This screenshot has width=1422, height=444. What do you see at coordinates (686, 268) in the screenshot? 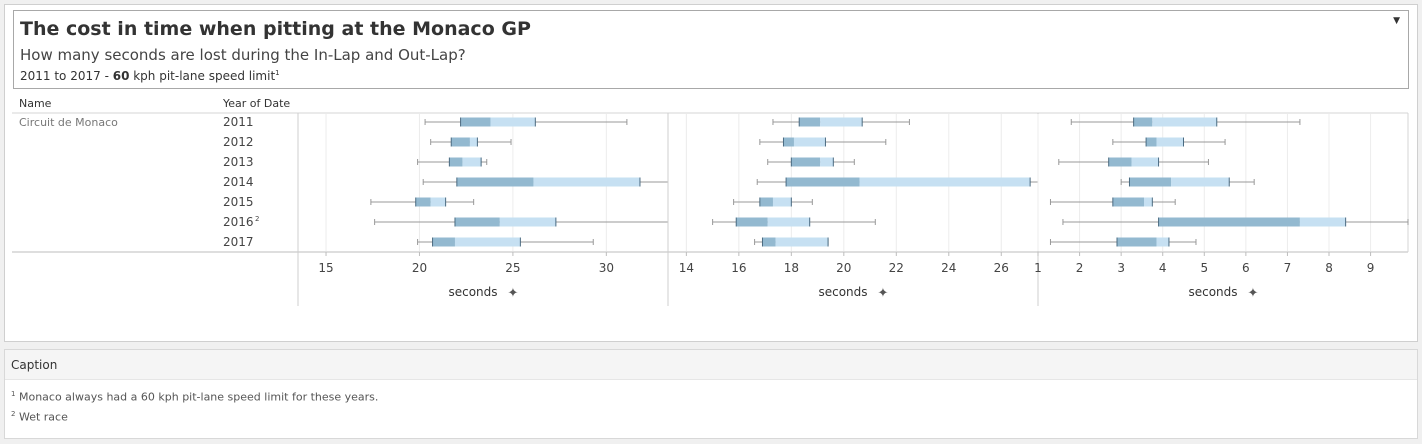
I see `tick-label: 14` at bounding box center [686, 268].